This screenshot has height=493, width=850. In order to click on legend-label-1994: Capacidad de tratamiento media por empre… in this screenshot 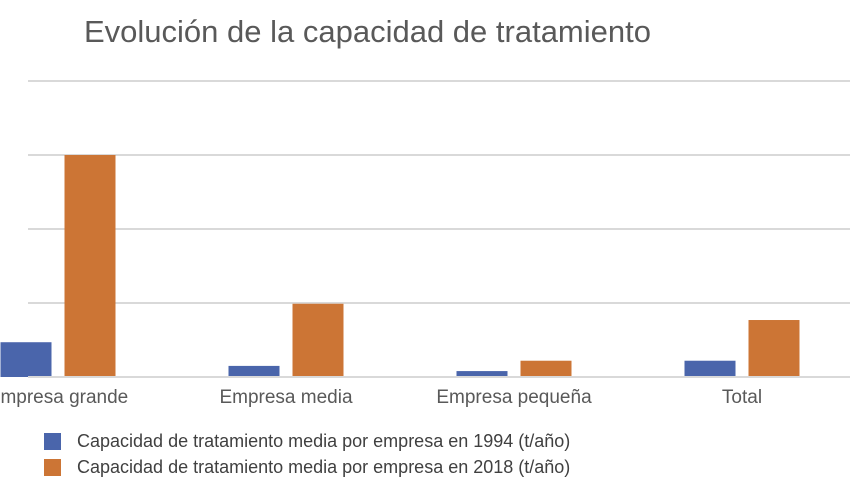, I will do `click(324, 441)`.